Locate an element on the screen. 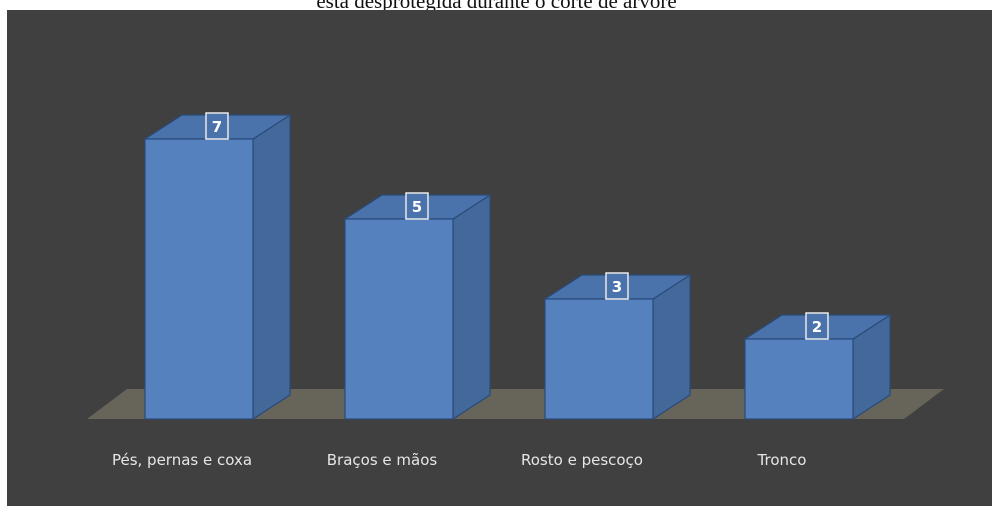 This screenshot has width=993, height=507. data-label-1: 7 is located at coordinates (217, 127).